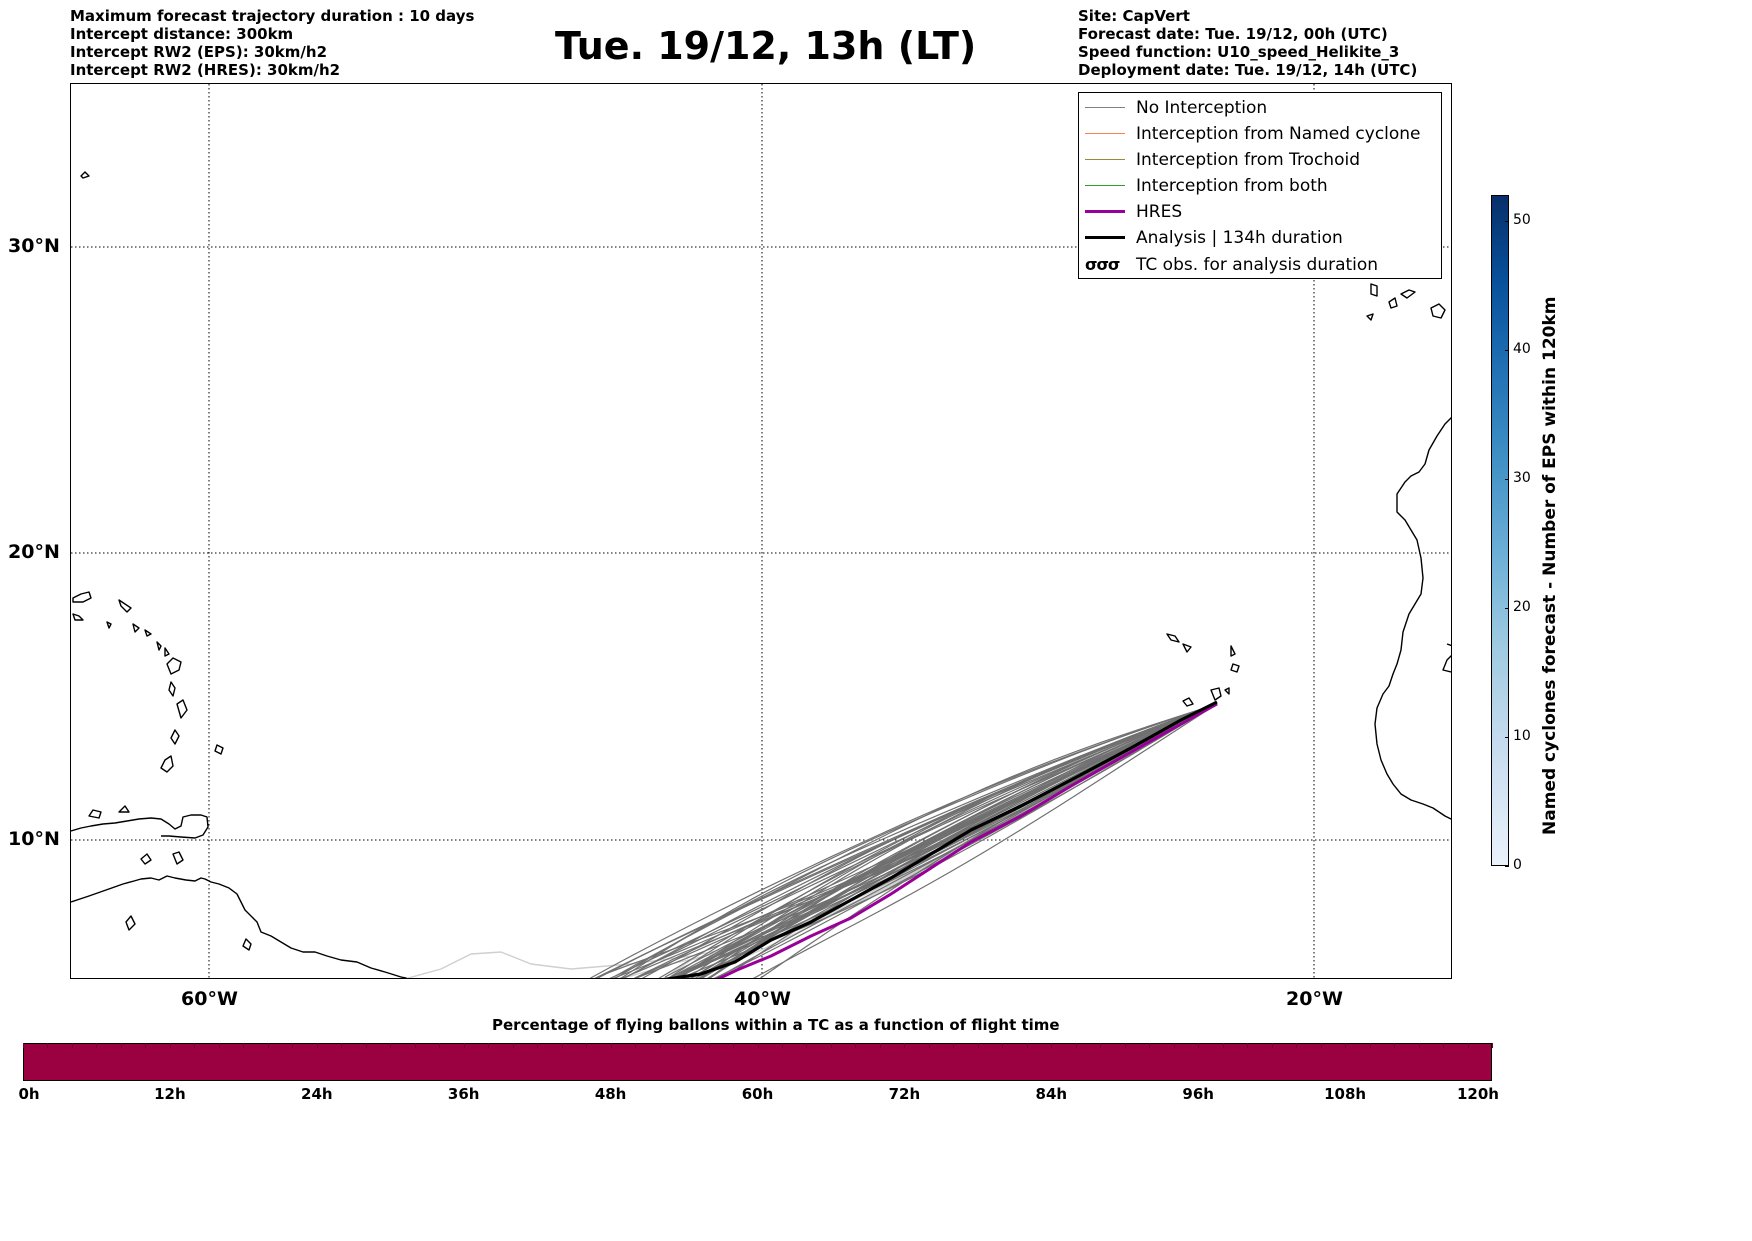 Image resolution: width=1752 pixels, height=1241 pixels. I want to click on header-left-line-2: Intercept distance: 300km, so click(182, 34).